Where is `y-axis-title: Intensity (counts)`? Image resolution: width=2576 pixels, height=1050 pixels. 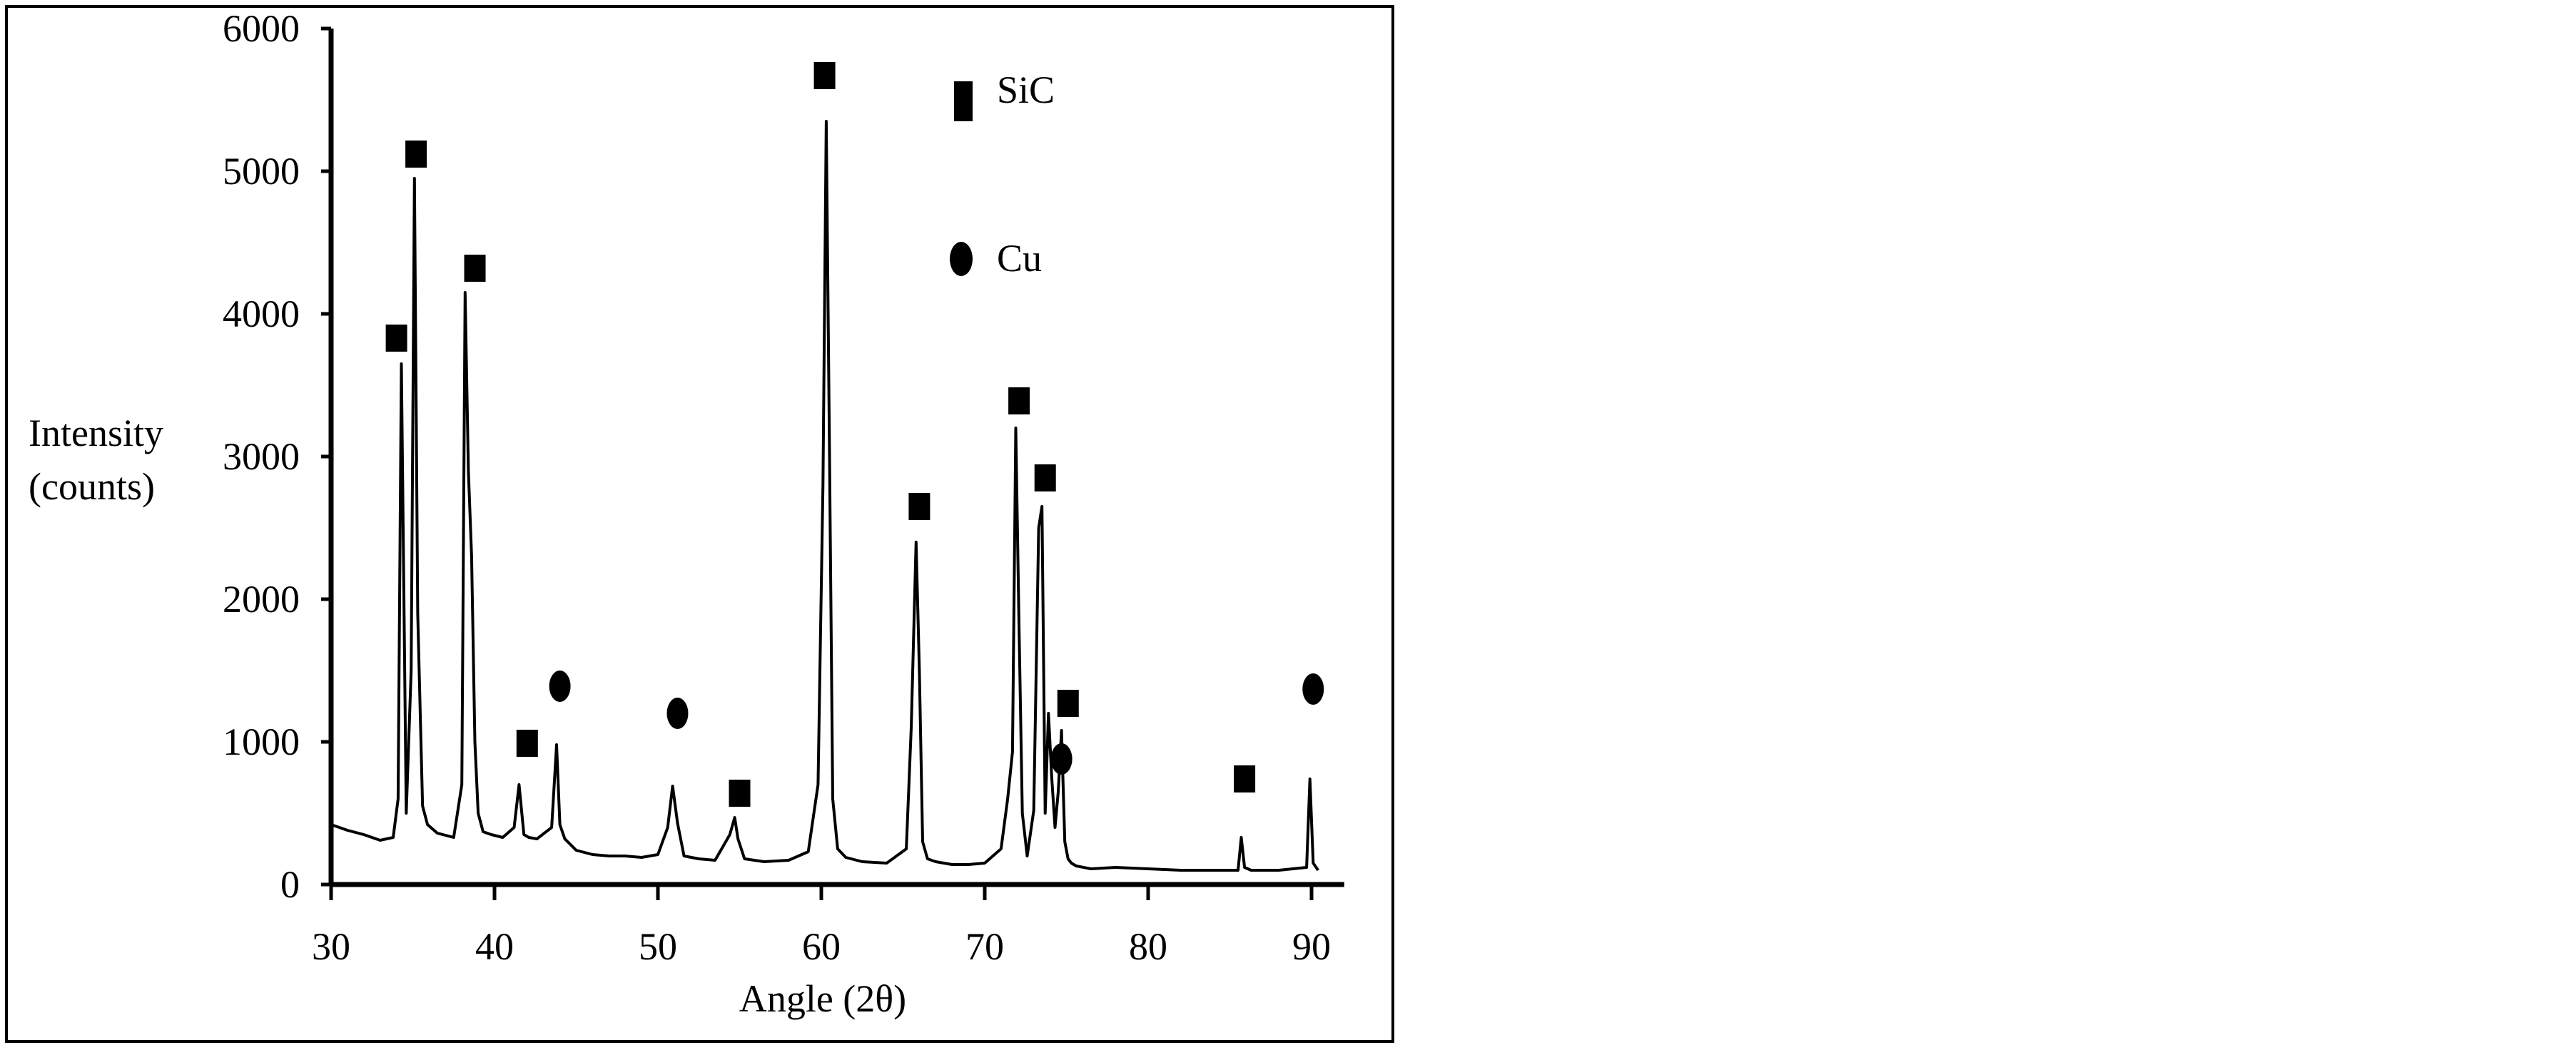 y-axis-title: Intensity (counts) is located at coordinates (96, 460).